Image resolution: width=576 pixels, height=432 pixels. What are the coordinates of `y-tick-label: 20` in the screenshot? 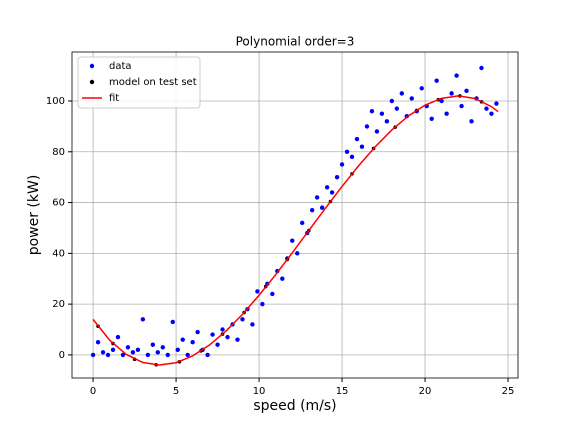 It's located at (58, 304).